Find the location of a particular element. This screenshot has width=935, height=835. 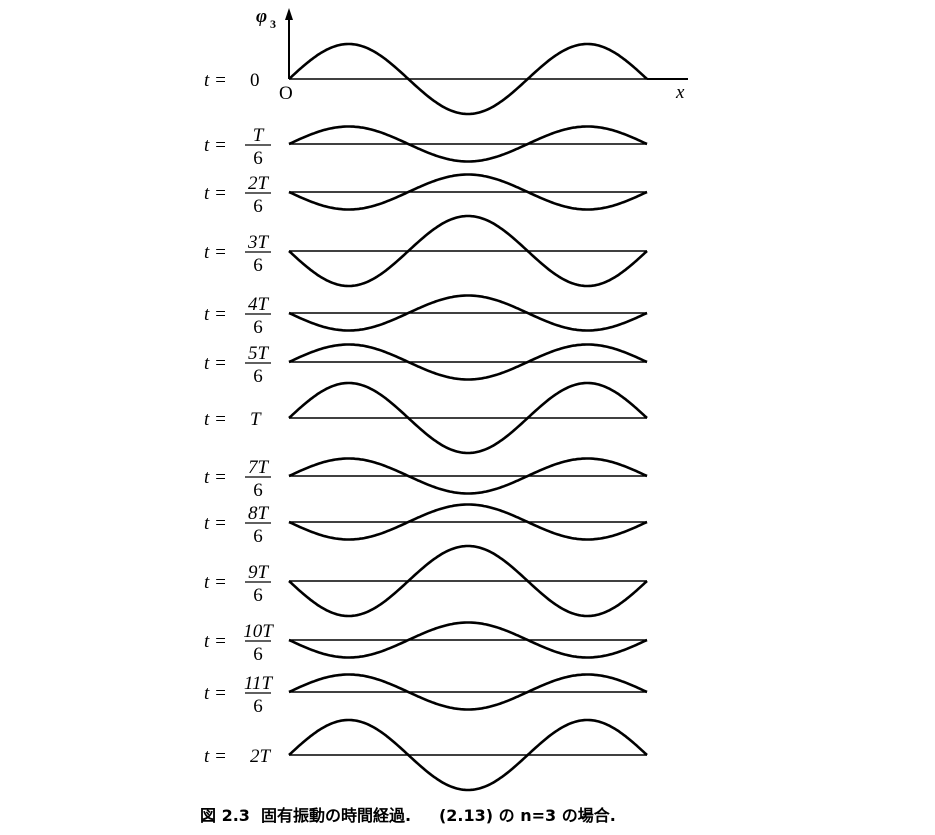

time-label-value: T is located at coordinates (256, 419).